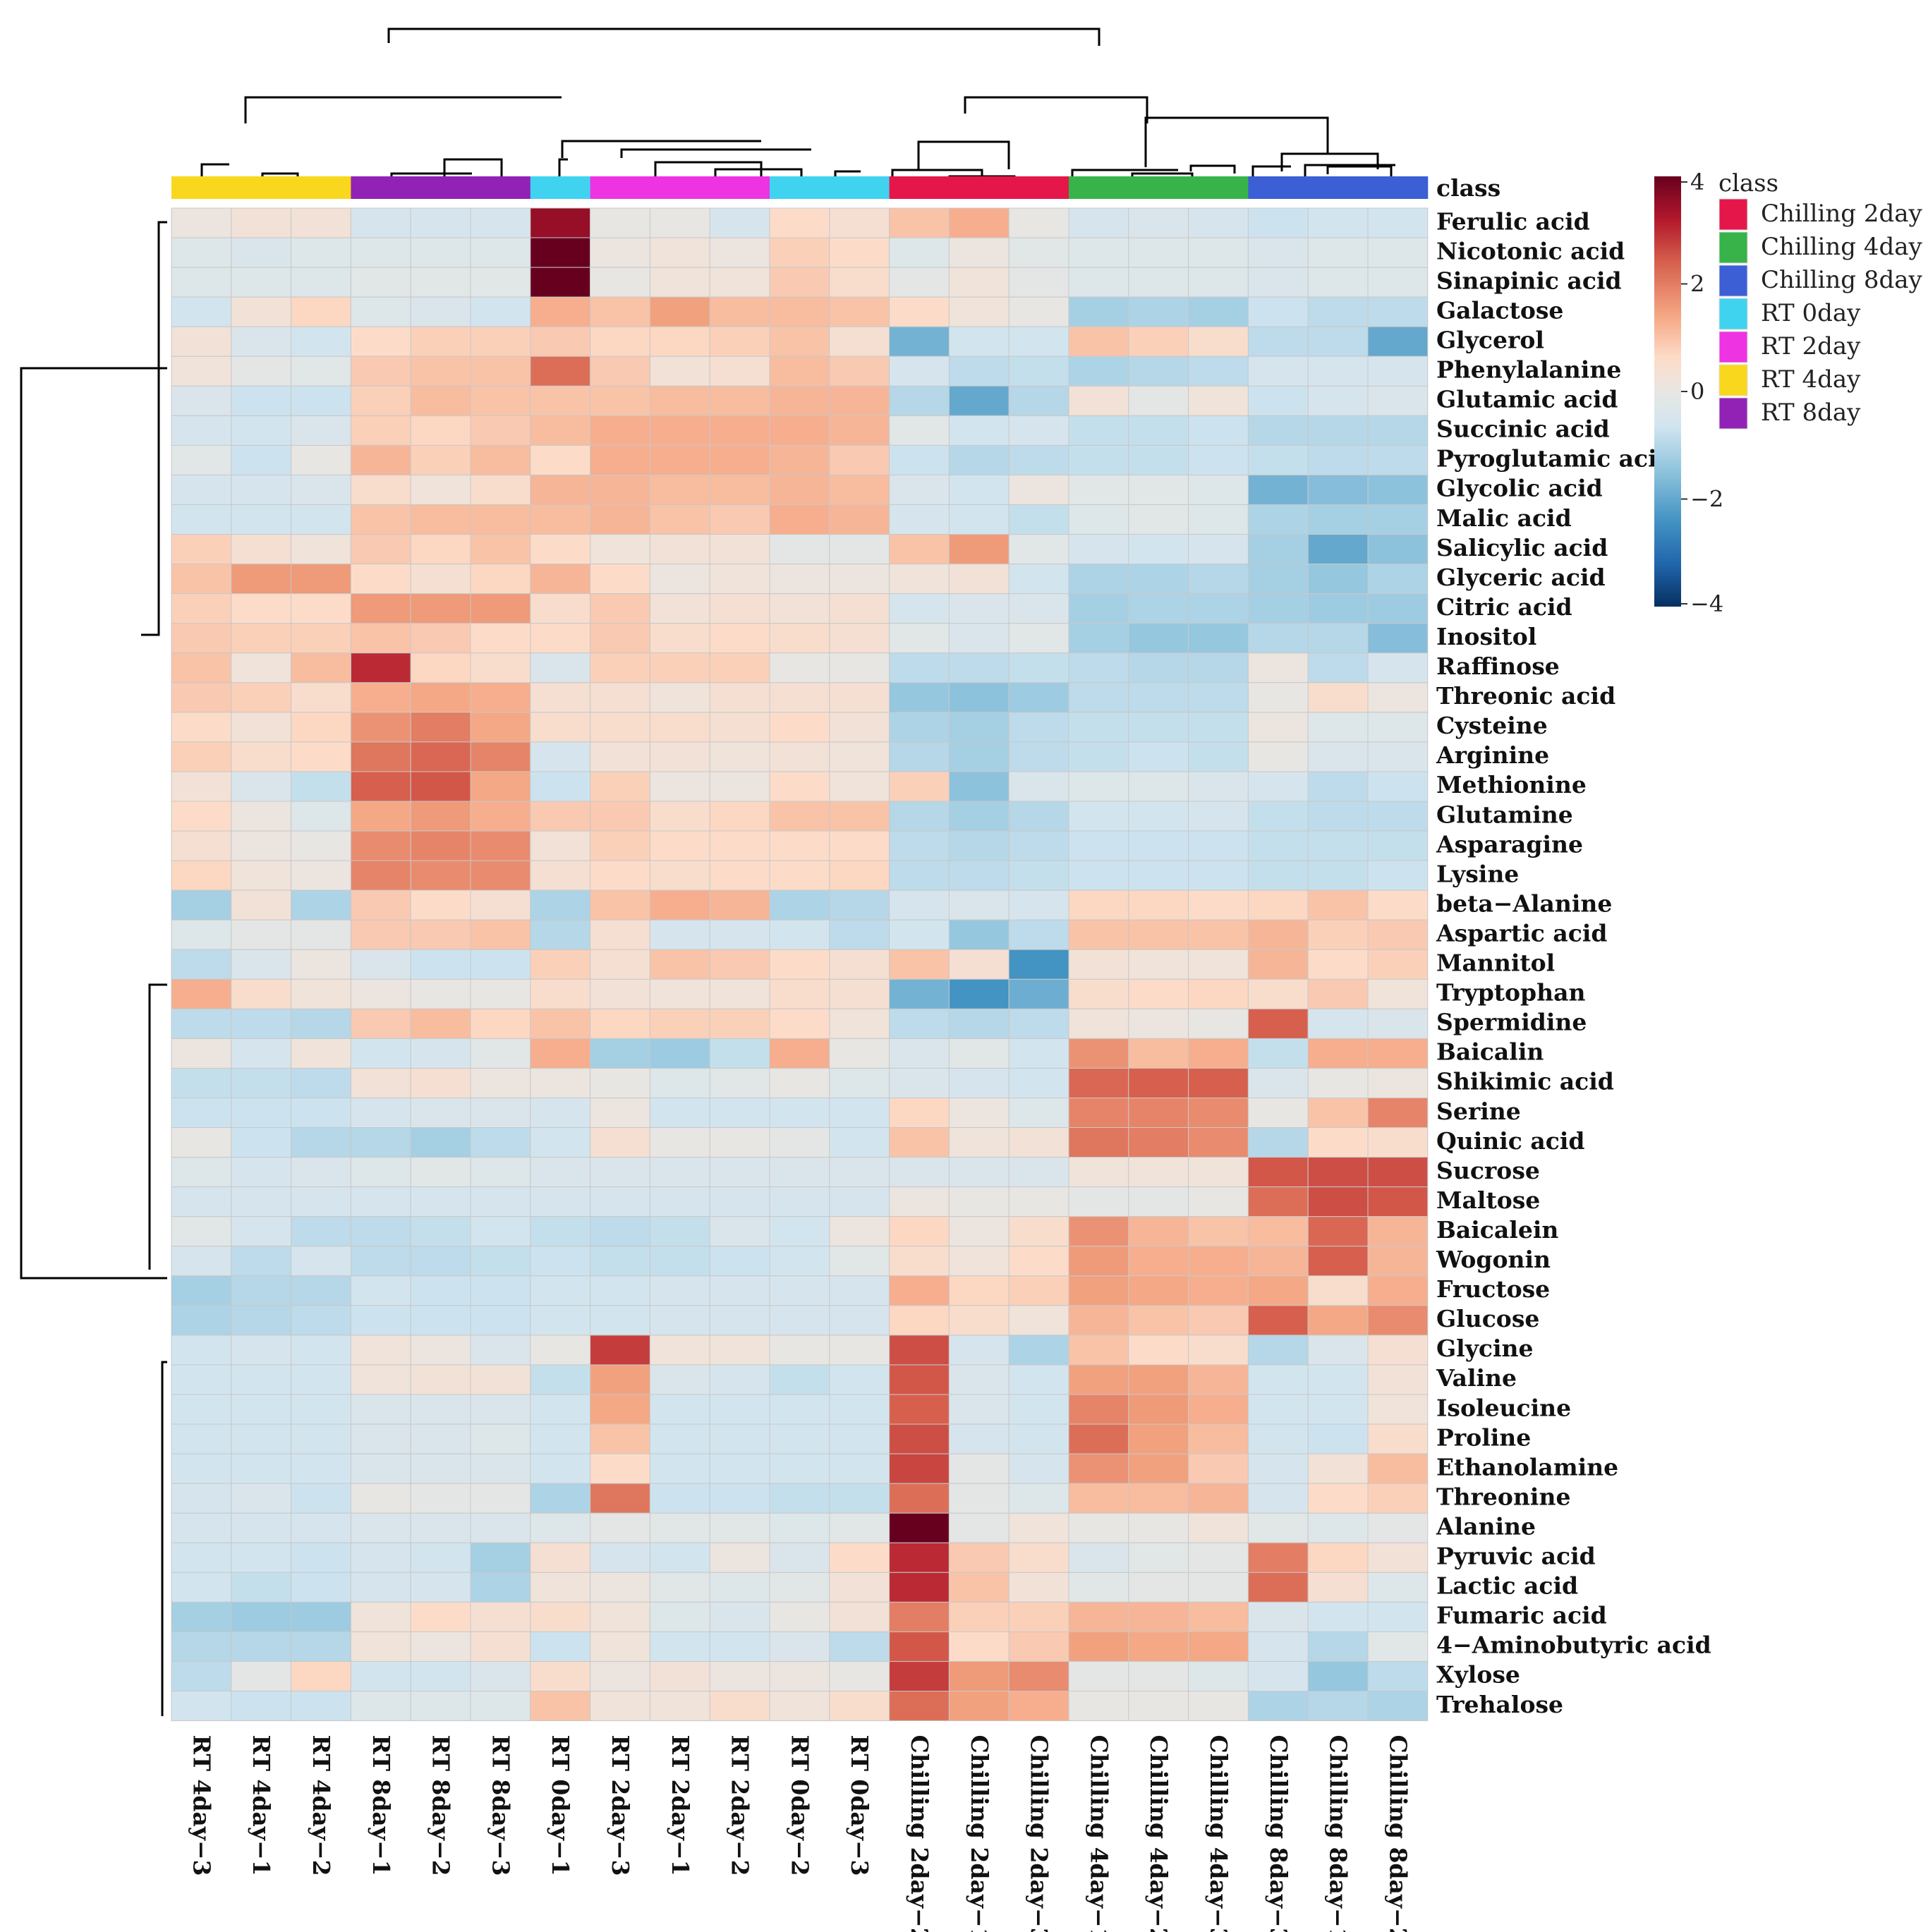 Image resolution: width=1928 pixels, height=1932 pixels. What do you see at coordinates (1521, 933) in the screenshot?
I see `row-label: Aspartic acid` at bounding box center [1521, 933].